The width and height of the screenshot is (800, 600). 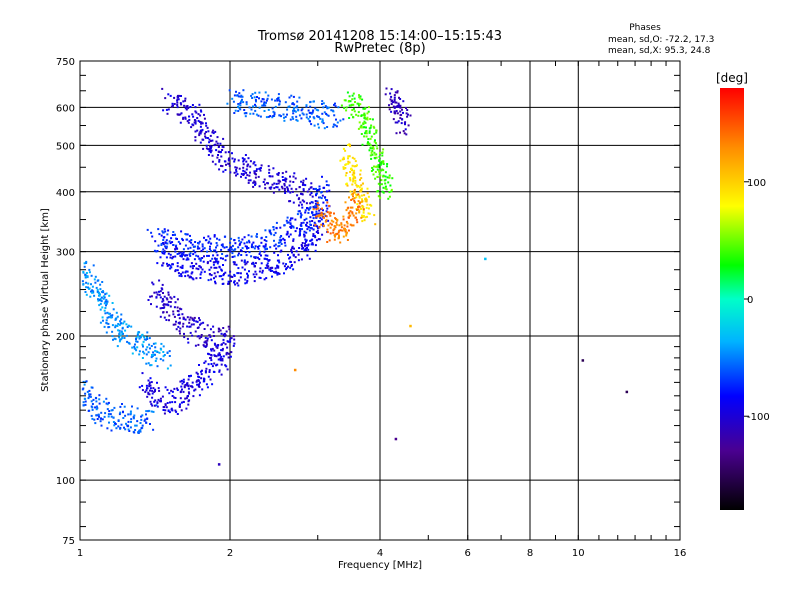 I want to click on x-tick-label: 1, so click(x=80, y=553).